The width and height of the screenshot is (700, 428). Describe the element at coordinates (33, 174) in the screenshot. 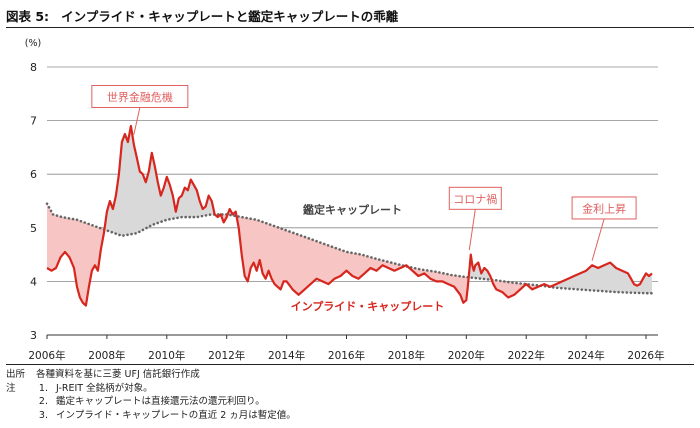

I see `y-tick-label: 6` at that location.